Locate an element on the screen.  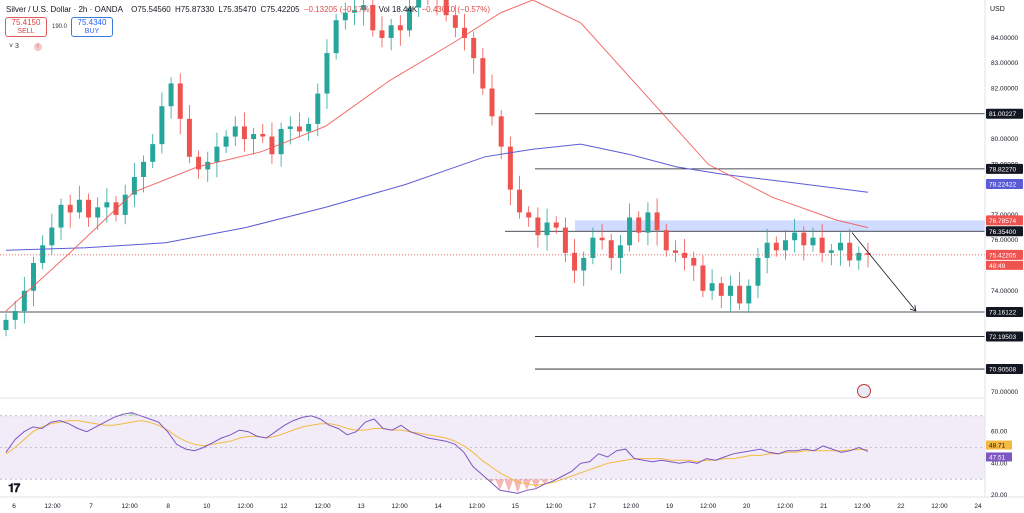
tradingview-logo-icon: 𝟏𝟕 is located at coordinates (14, 488).